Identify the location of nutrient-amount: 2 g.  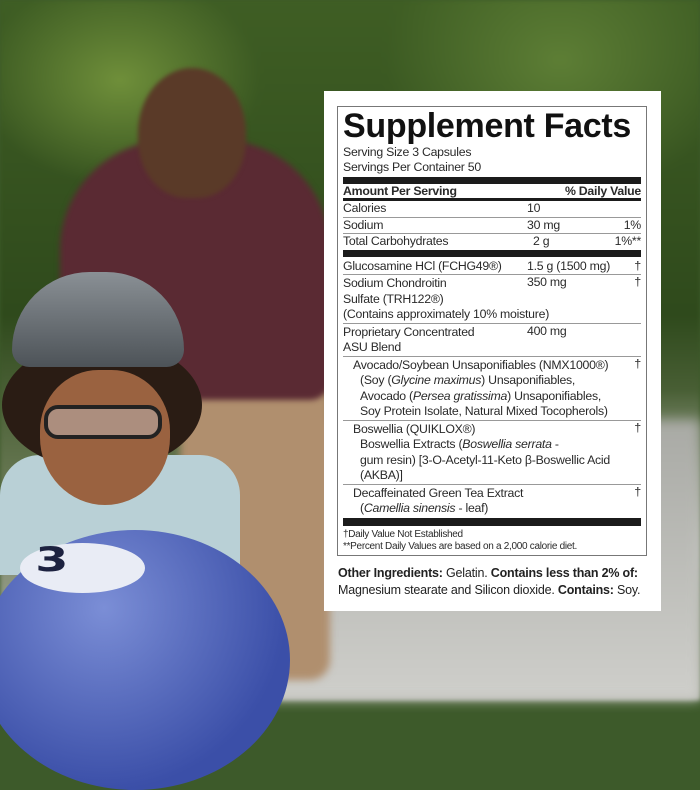
(541, 241).